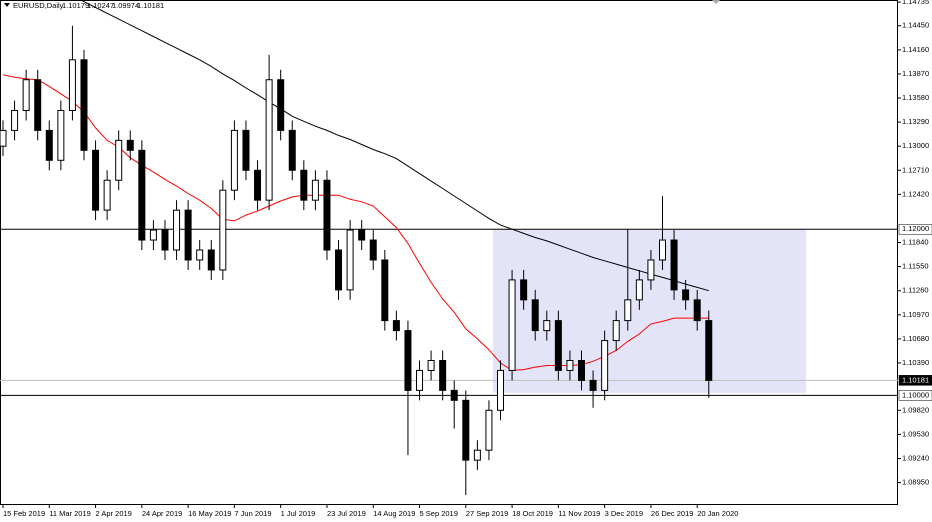  Describe the element at coordinates (915, 49) in the screenshot. I see `y-tick-label: 1.14160` at that location.